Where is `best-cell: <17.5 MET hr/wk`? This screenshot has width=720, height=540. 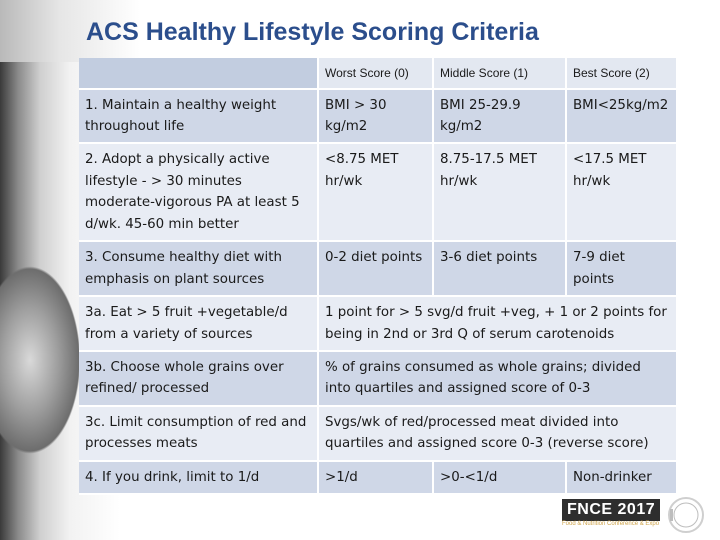 best-cell: <17.5 MET hr/wk is located at coordinates (622, 193).